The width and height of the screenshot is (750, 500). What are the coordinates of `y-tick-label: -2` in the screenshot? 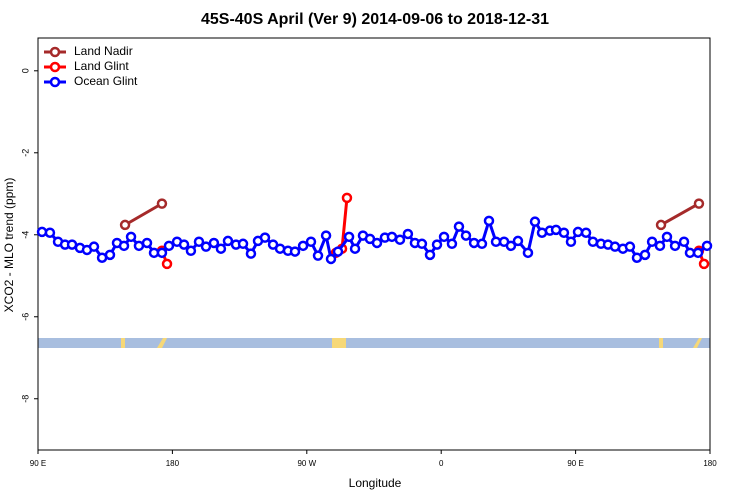 It's located at (25, 153).